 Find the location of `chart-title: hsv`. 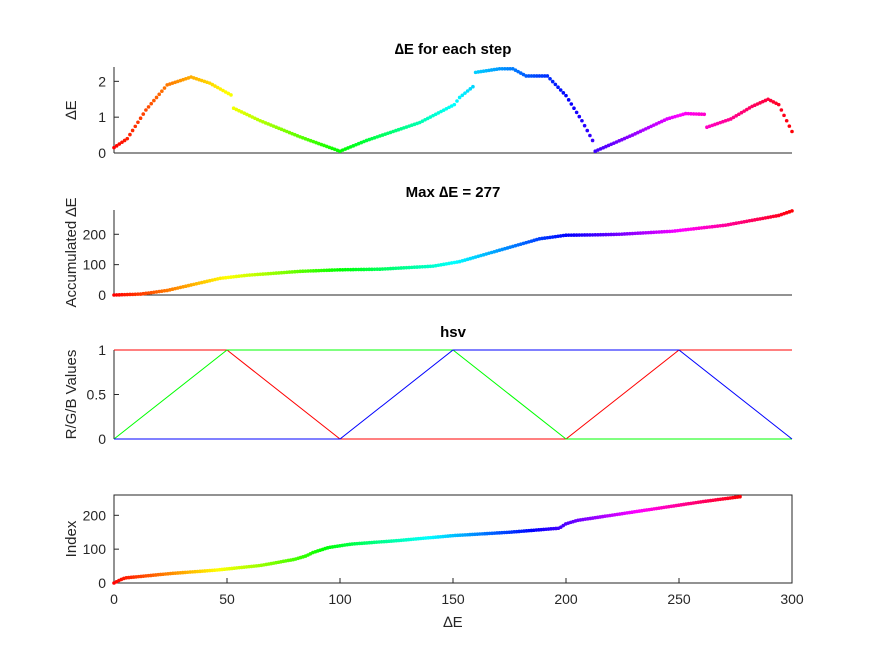

chart-title: hsv is located at coordinates (453, 332).